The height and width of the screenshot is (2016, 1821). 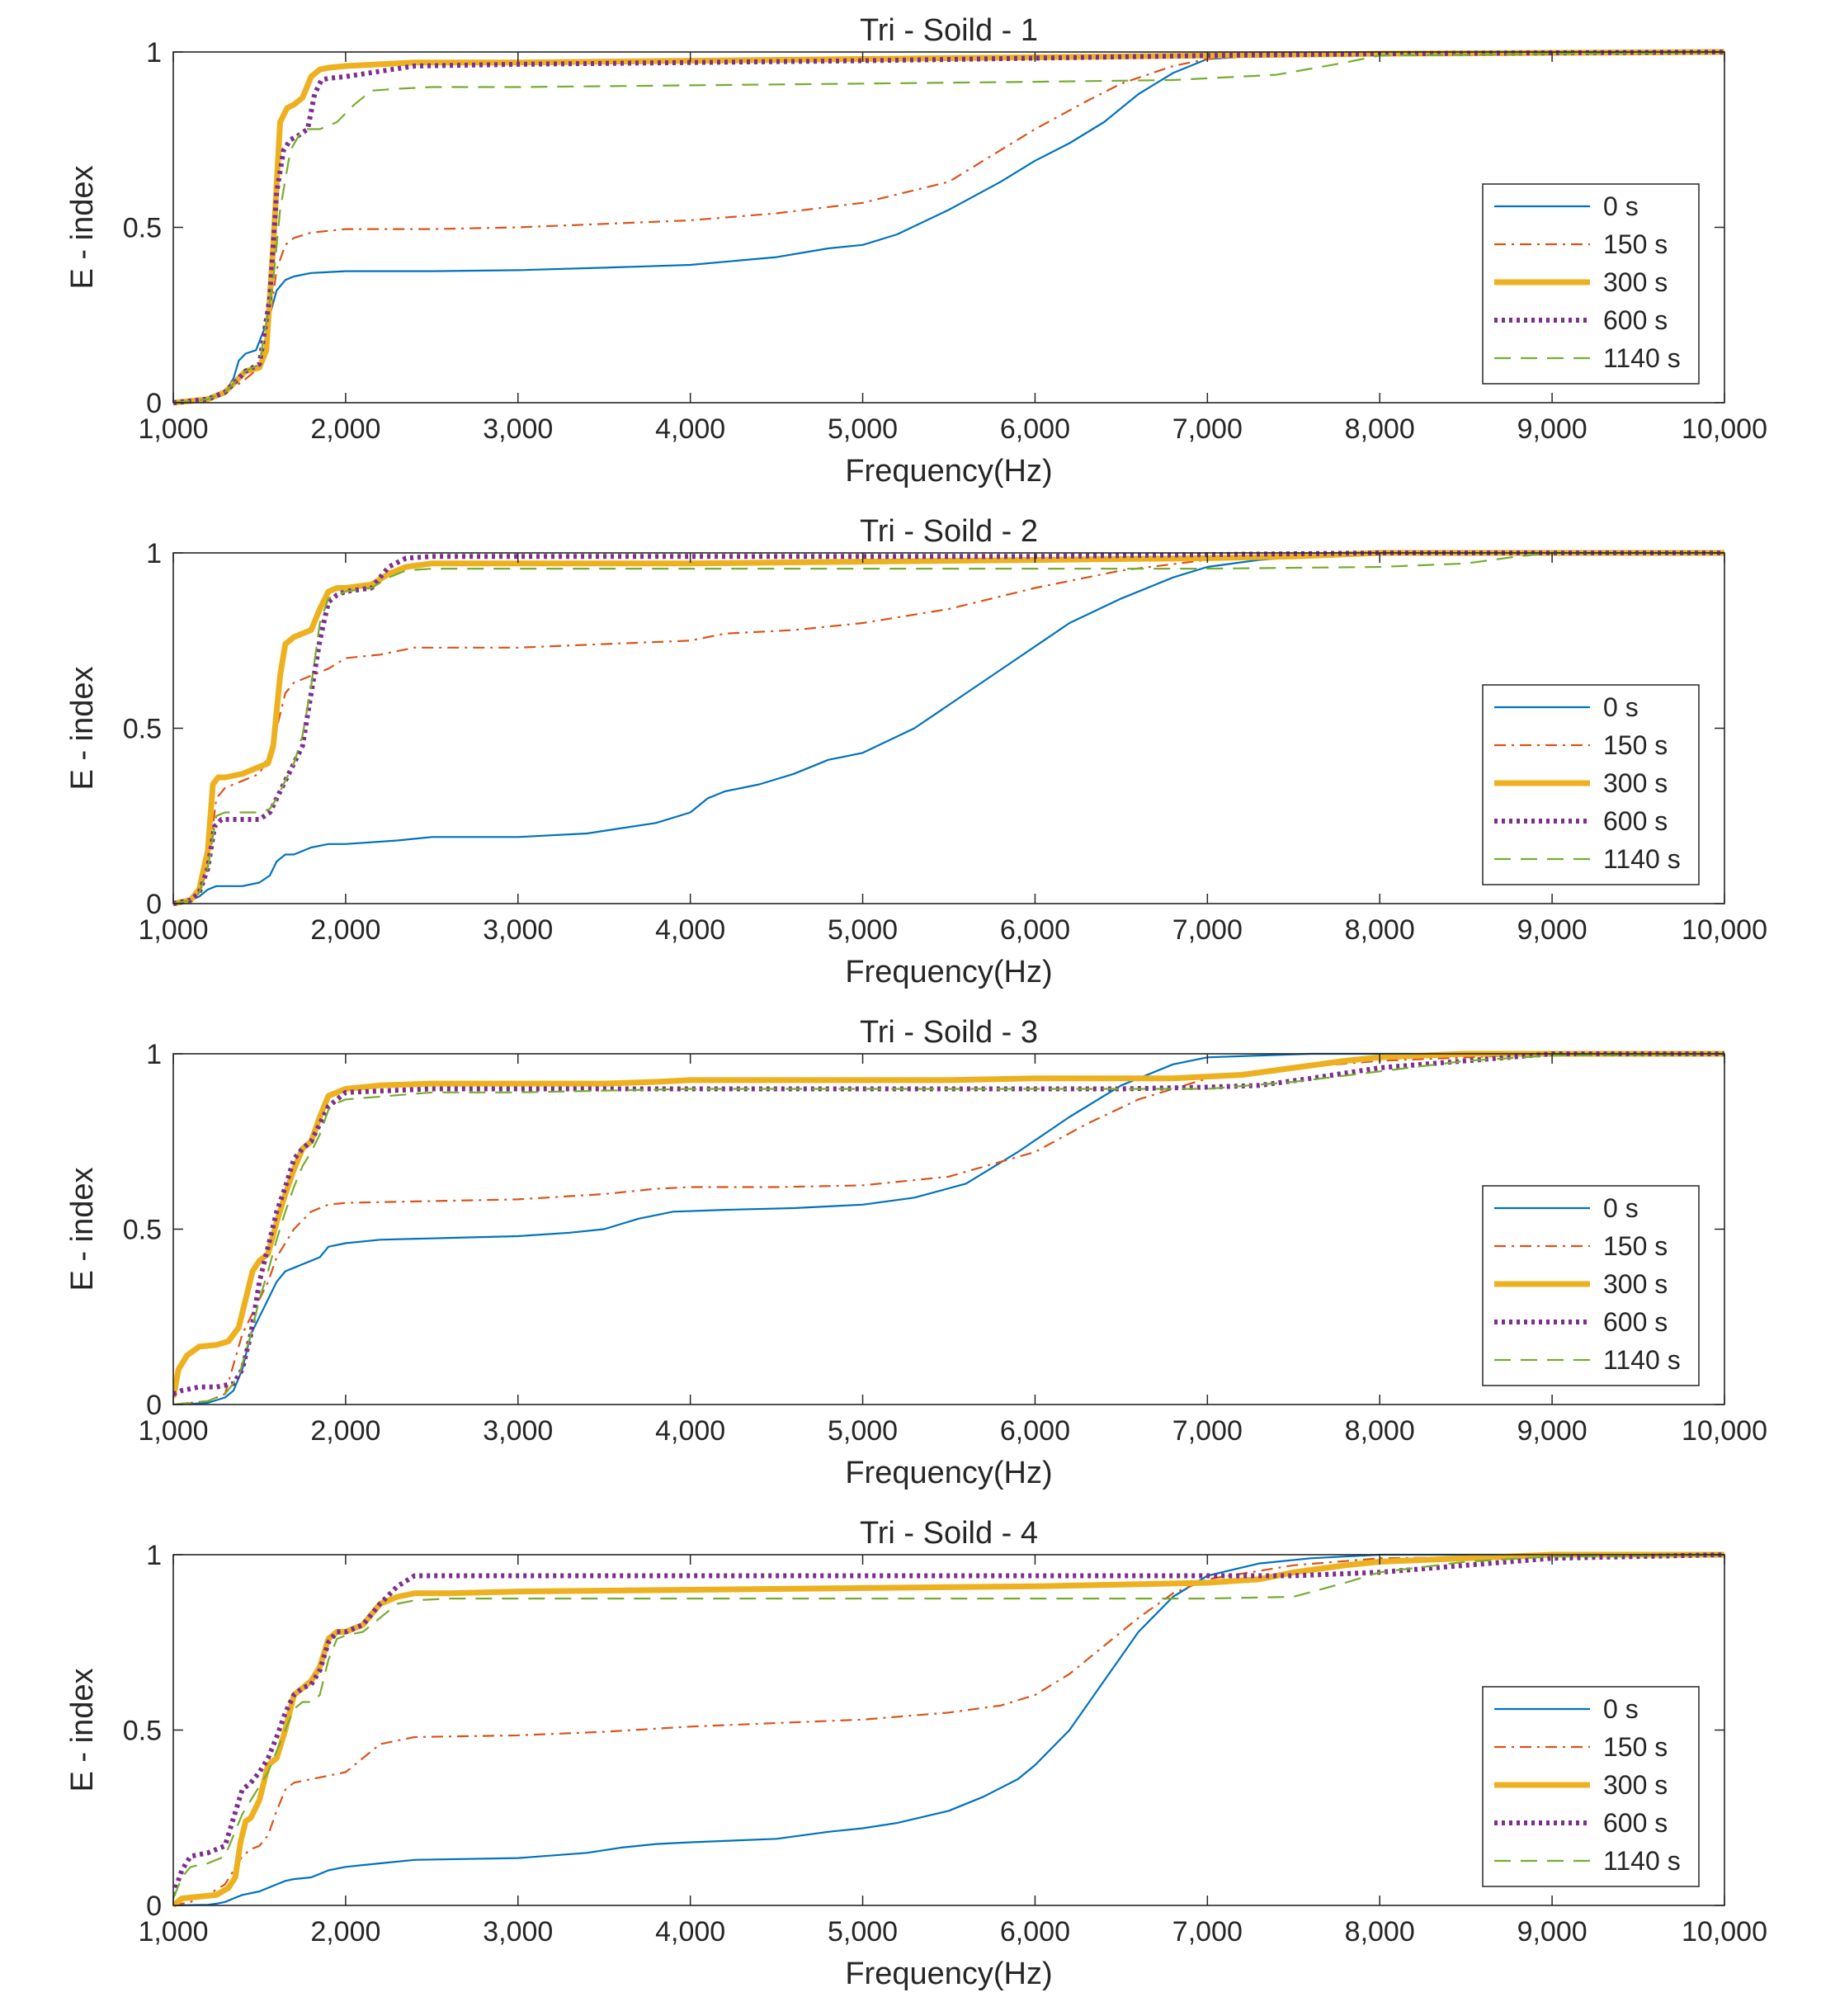 I want to click on series-line-300s, so click(x=948, y=1224).